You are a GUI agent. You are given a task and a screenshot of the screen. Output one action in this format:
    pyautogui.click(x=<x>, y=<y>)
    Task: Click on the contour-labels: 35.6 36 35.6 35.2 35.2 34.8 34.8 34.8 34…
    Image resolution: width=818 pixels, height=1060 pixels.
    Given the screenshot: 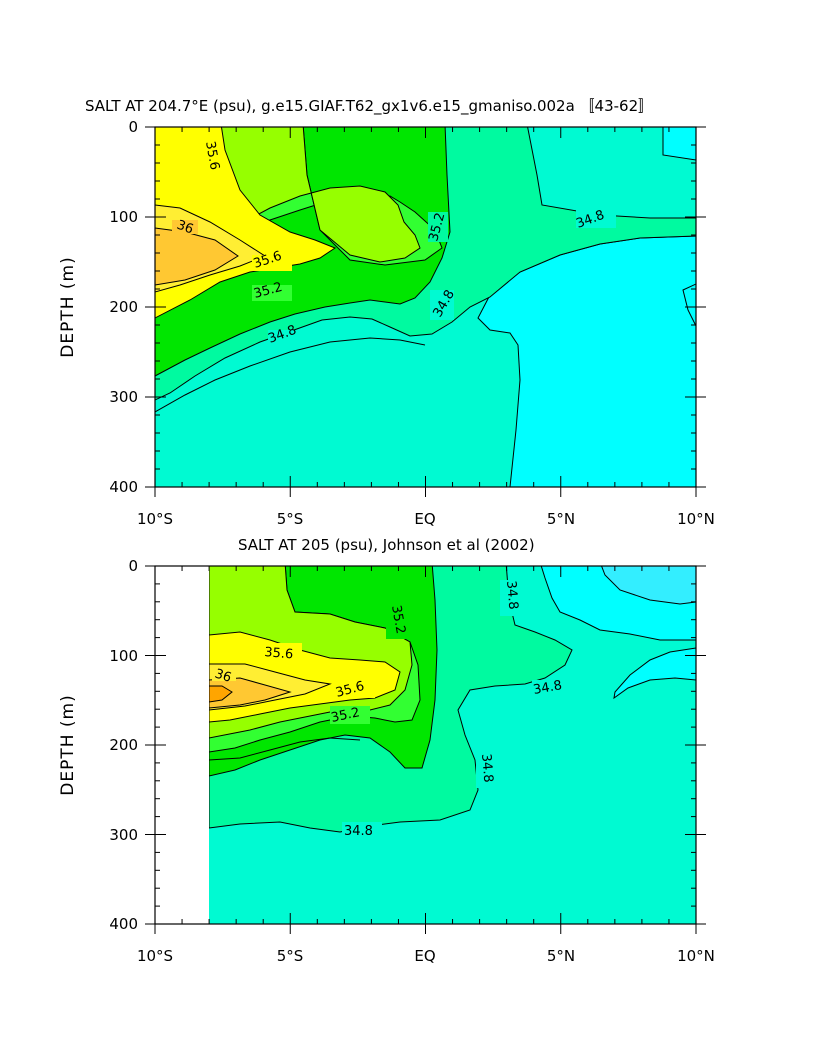 What is the action you would take?
    pyautogui.click(x=392, y=709)
    